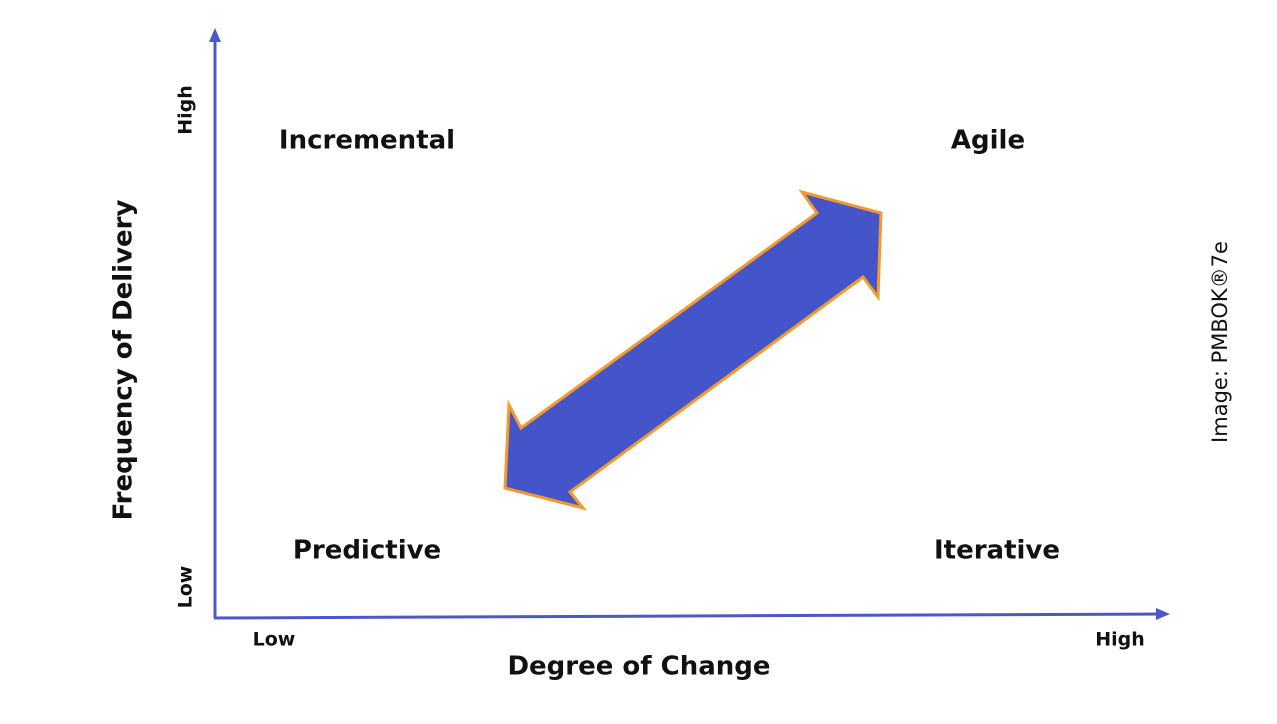  Describe the element at coordinates (186, 110) in the screenshot. I see `y-axis-high: High` at that location.